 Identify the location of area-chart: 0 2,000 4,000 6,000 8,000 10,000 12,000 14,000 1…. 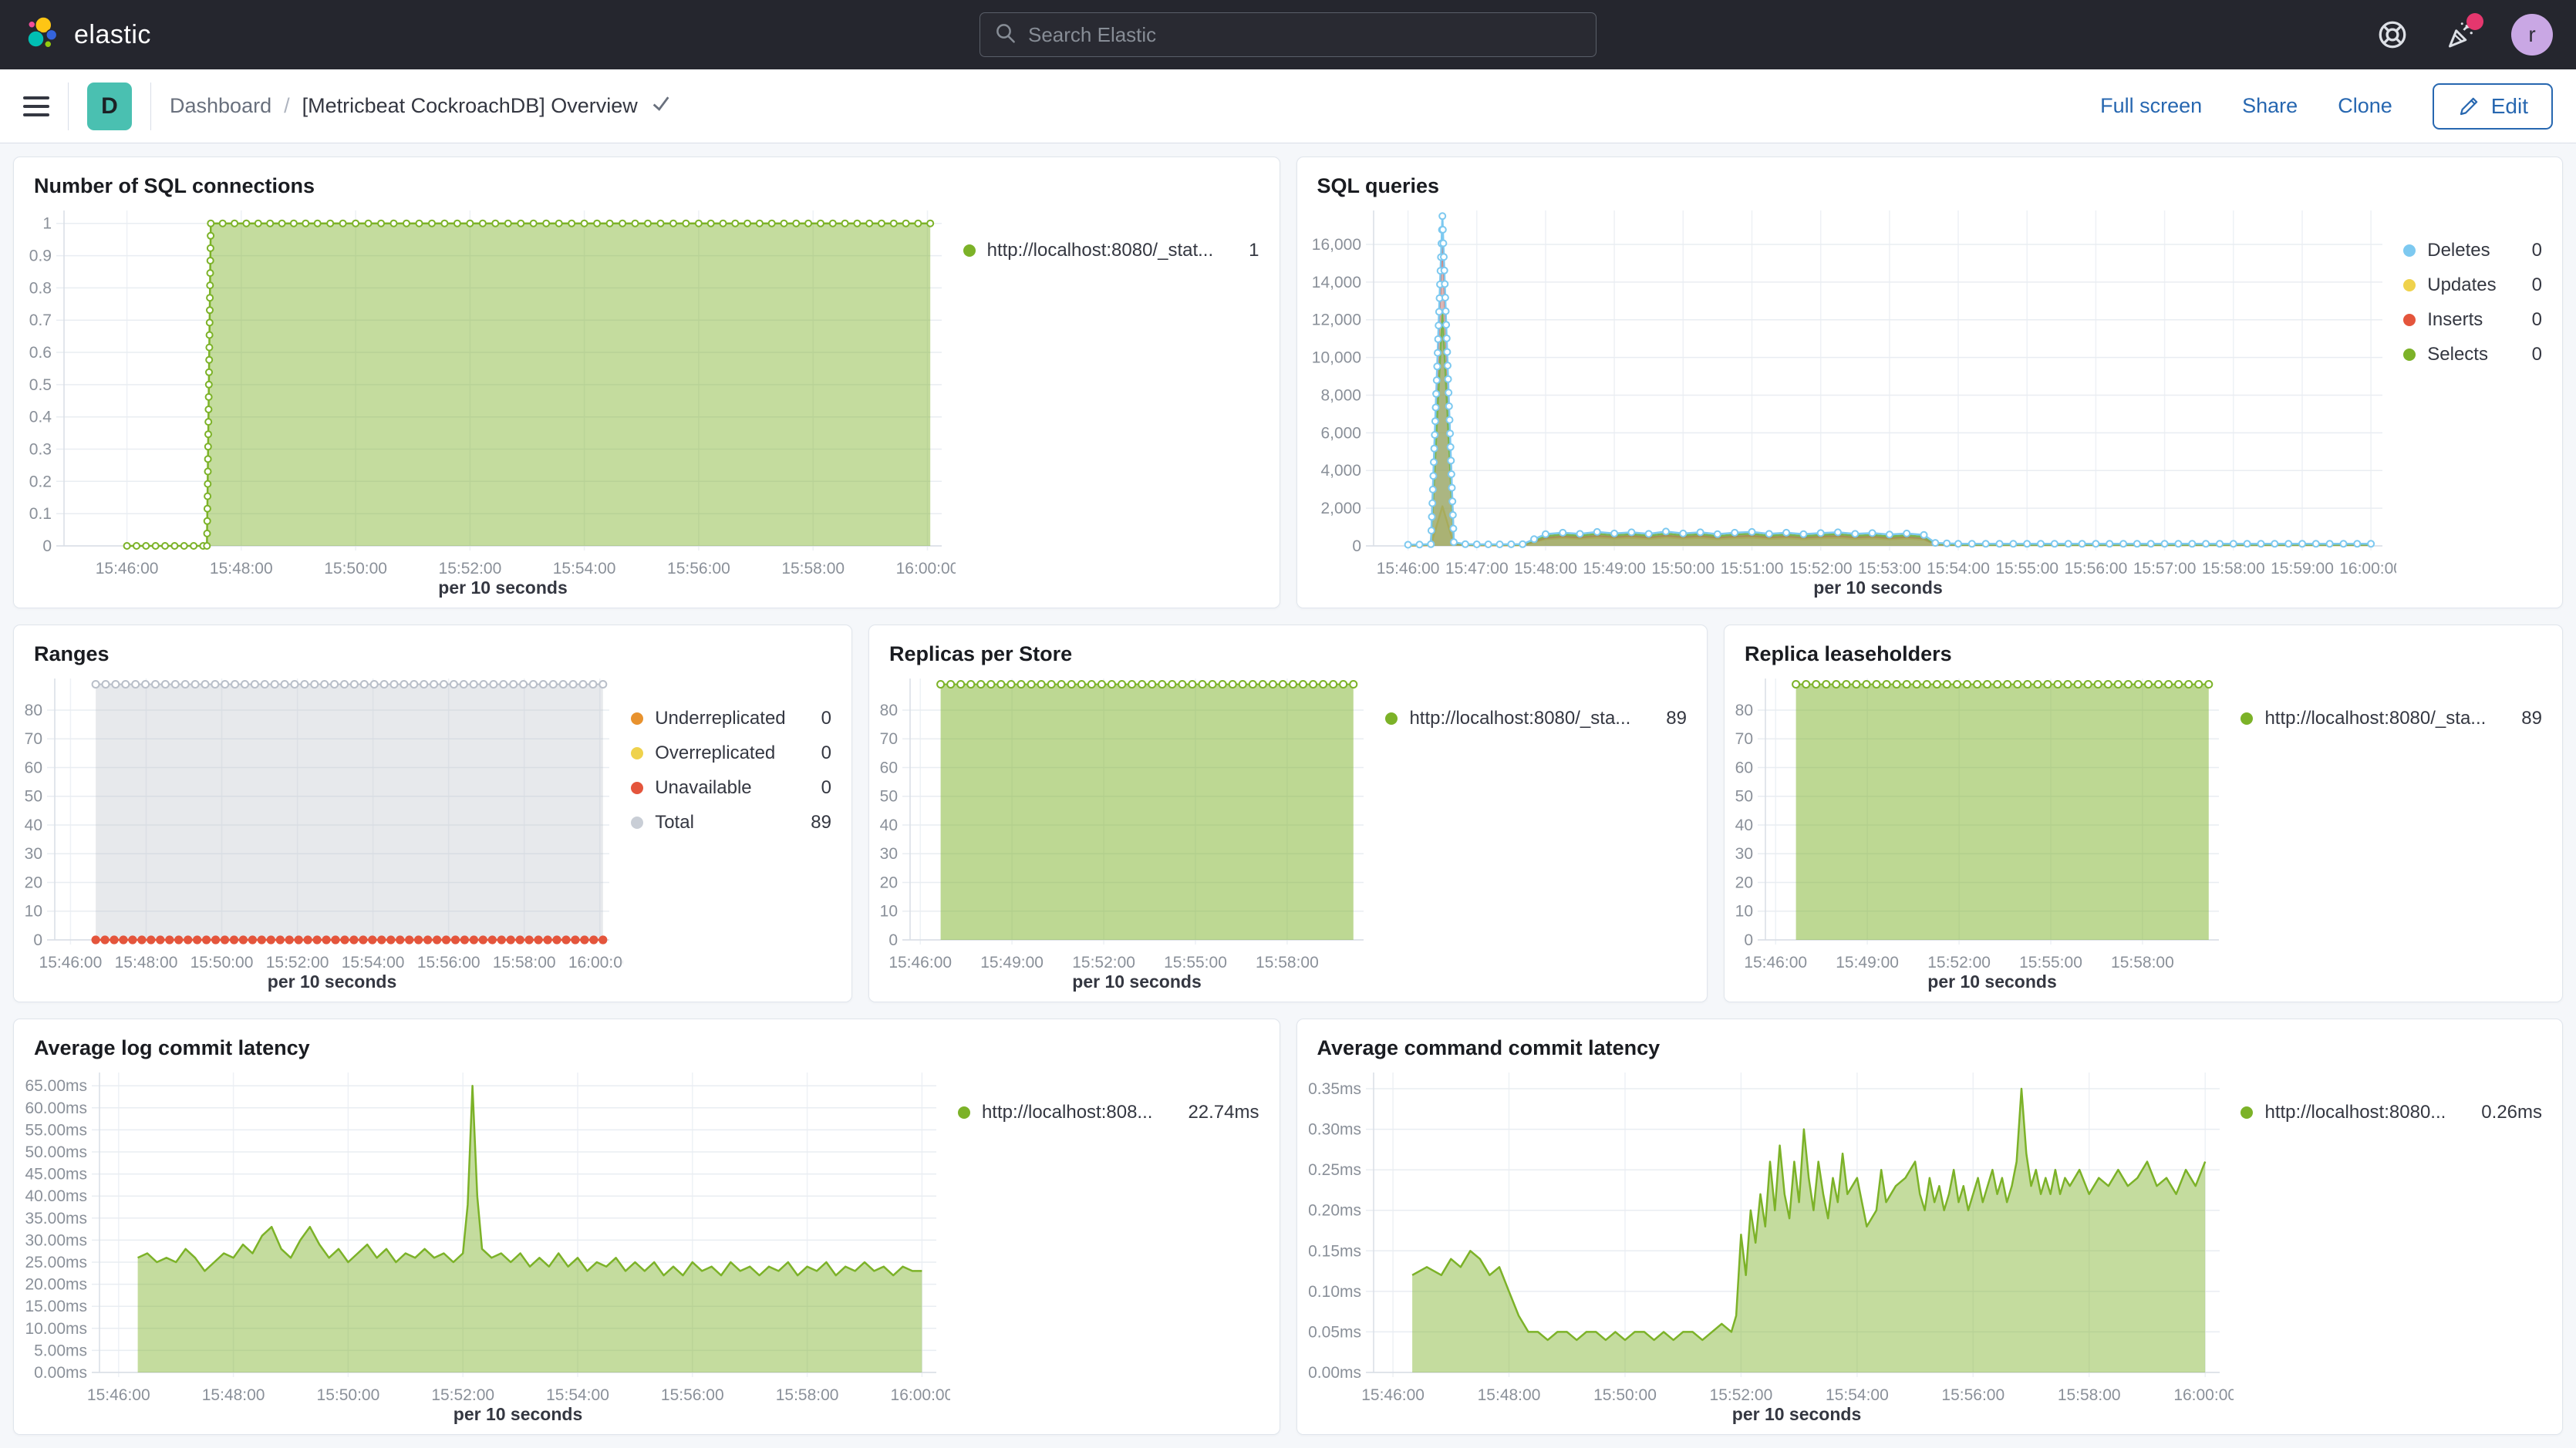
(1849, 403).